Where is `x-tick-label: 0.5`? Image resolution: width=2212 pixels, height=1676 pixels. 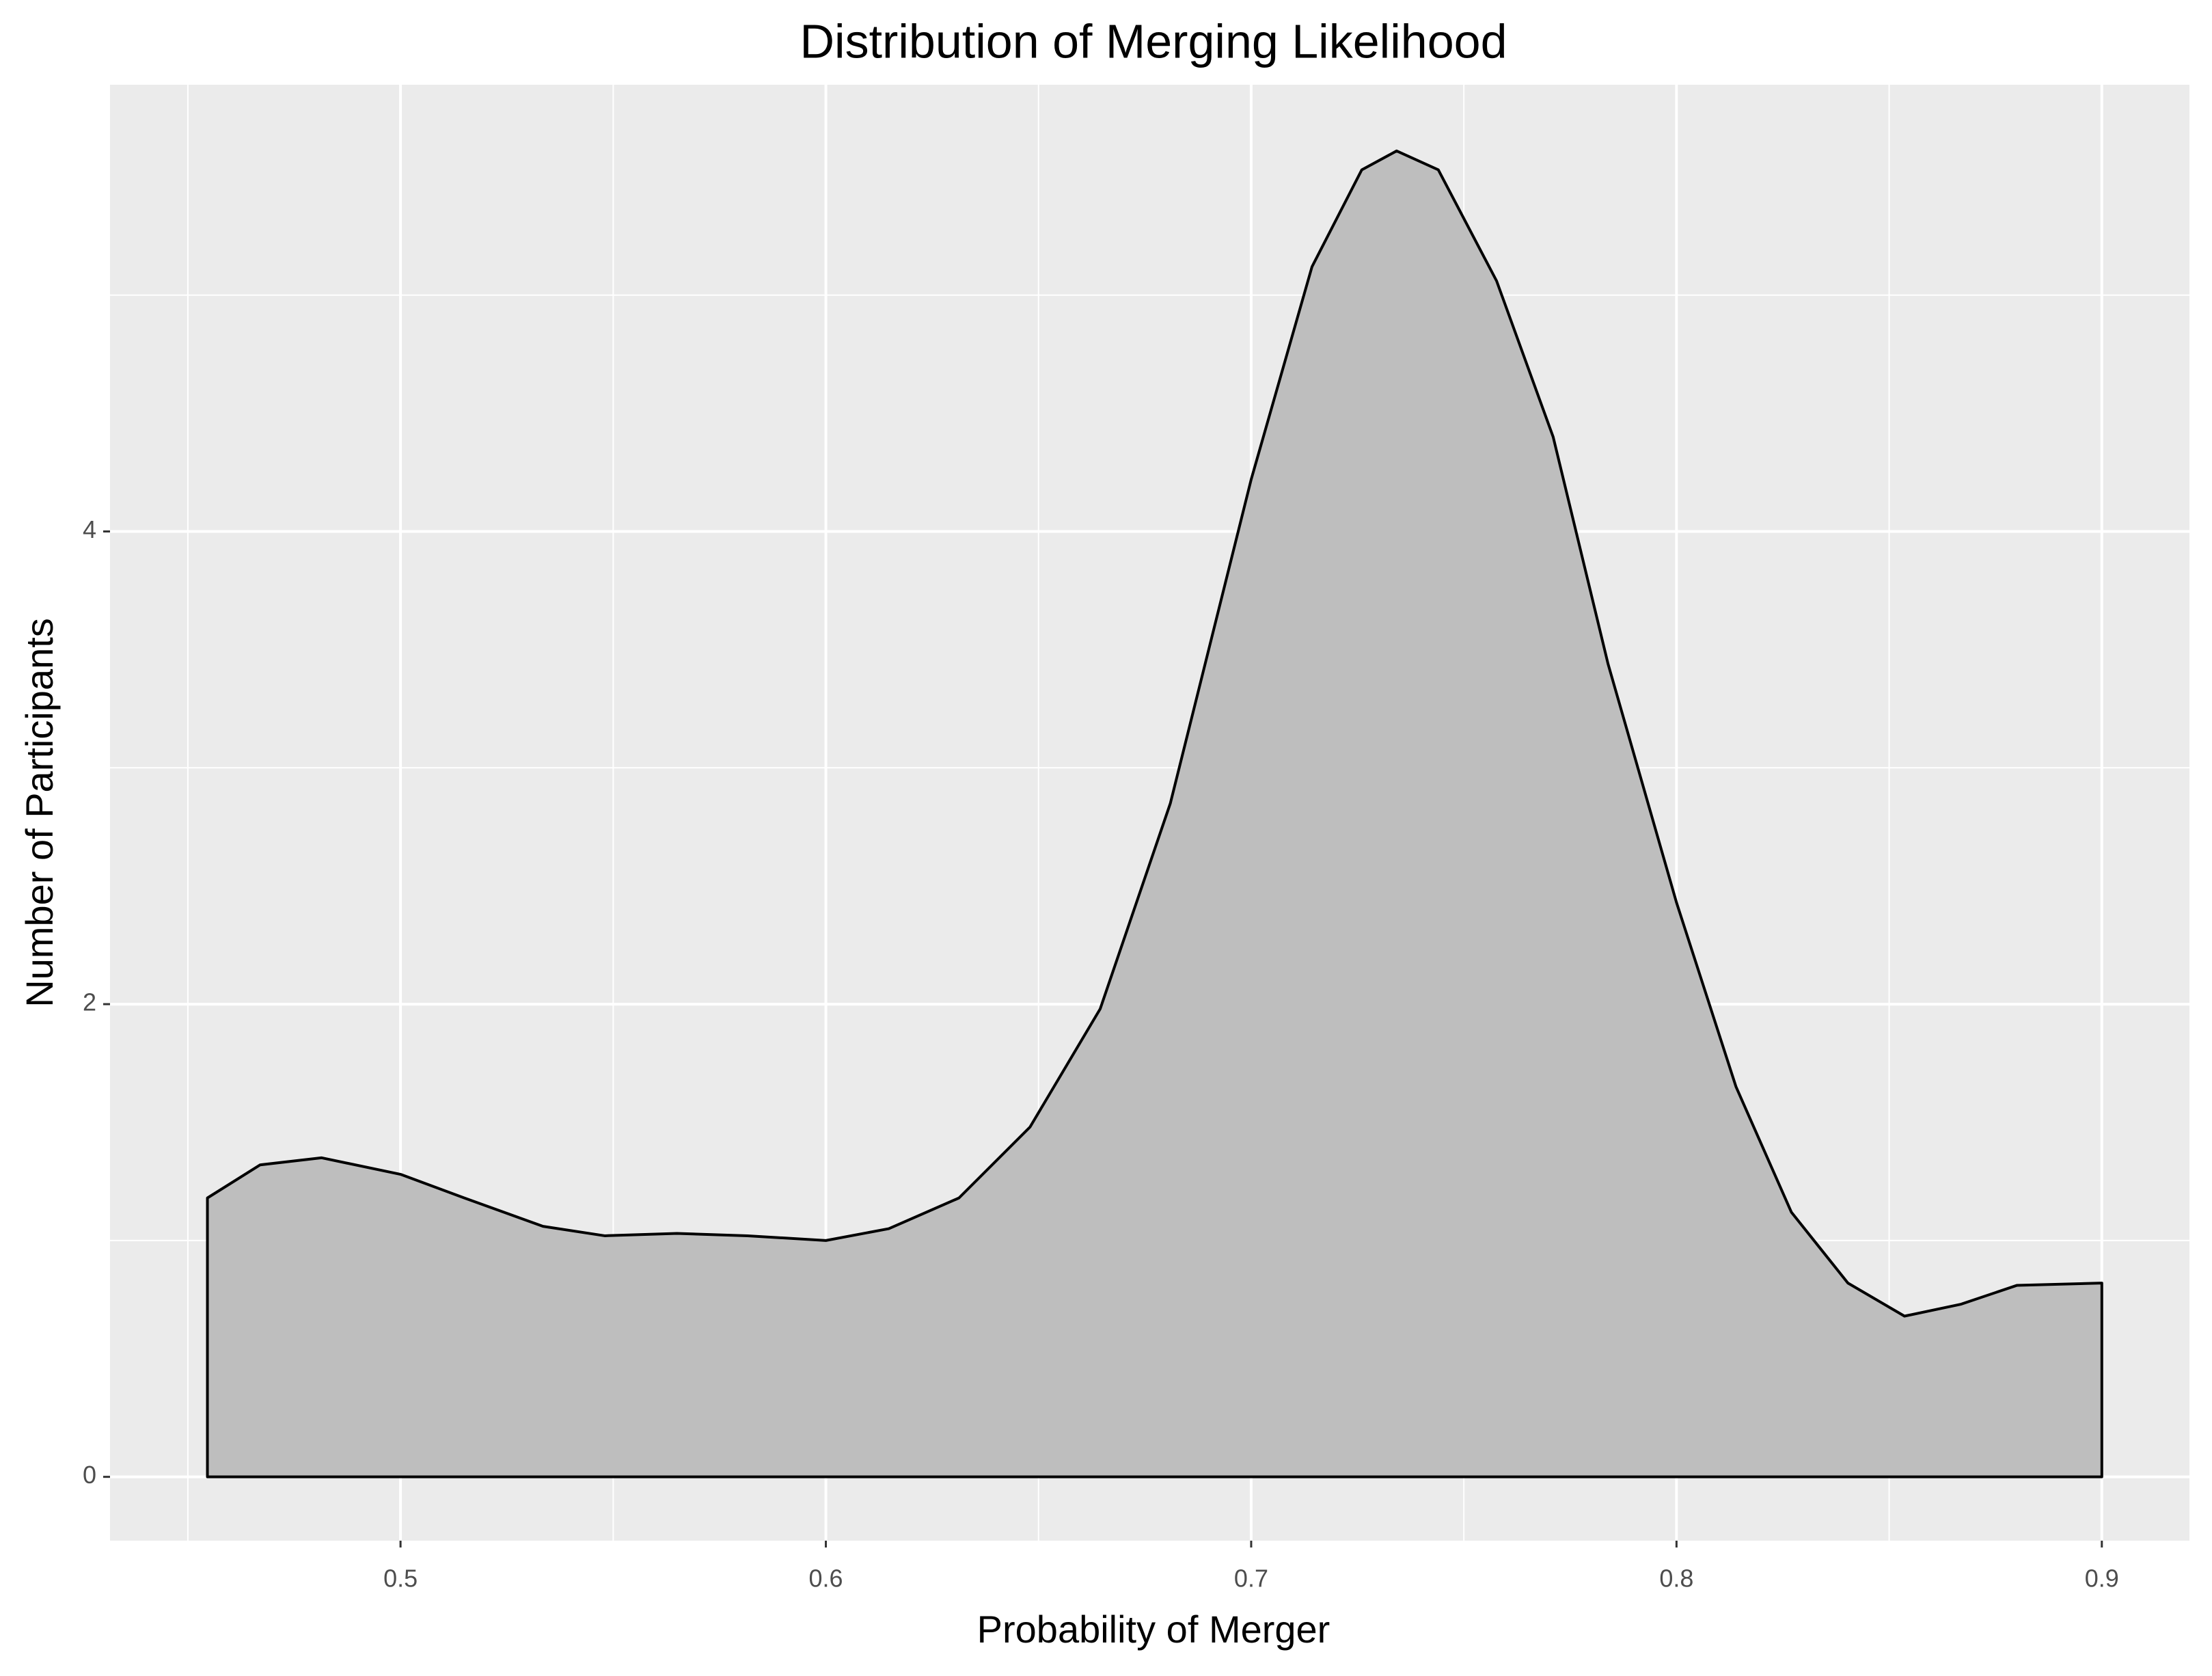 x-tick-label: 0.5 is located at coordinates (400, 1579).